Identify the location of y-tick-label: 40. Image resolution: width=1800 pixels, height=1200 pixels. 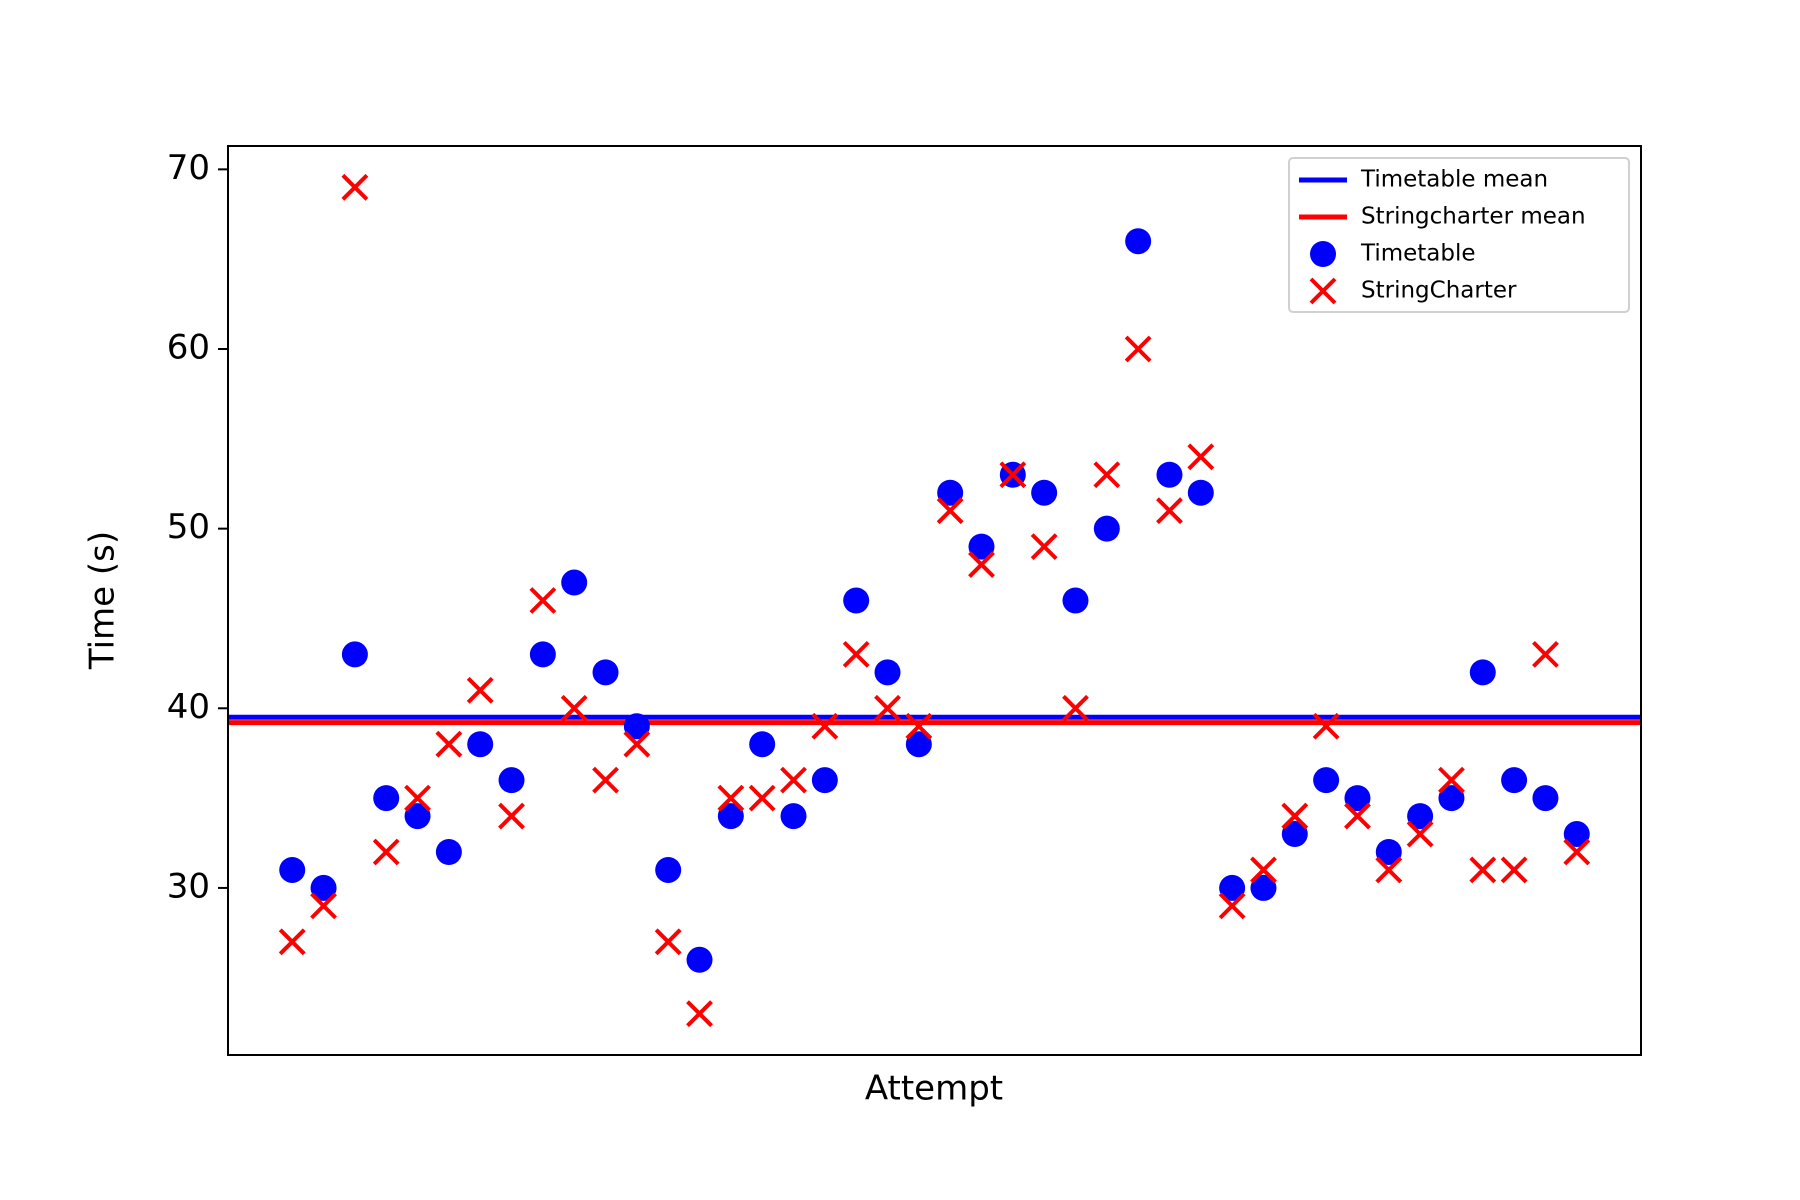
(188, 707).